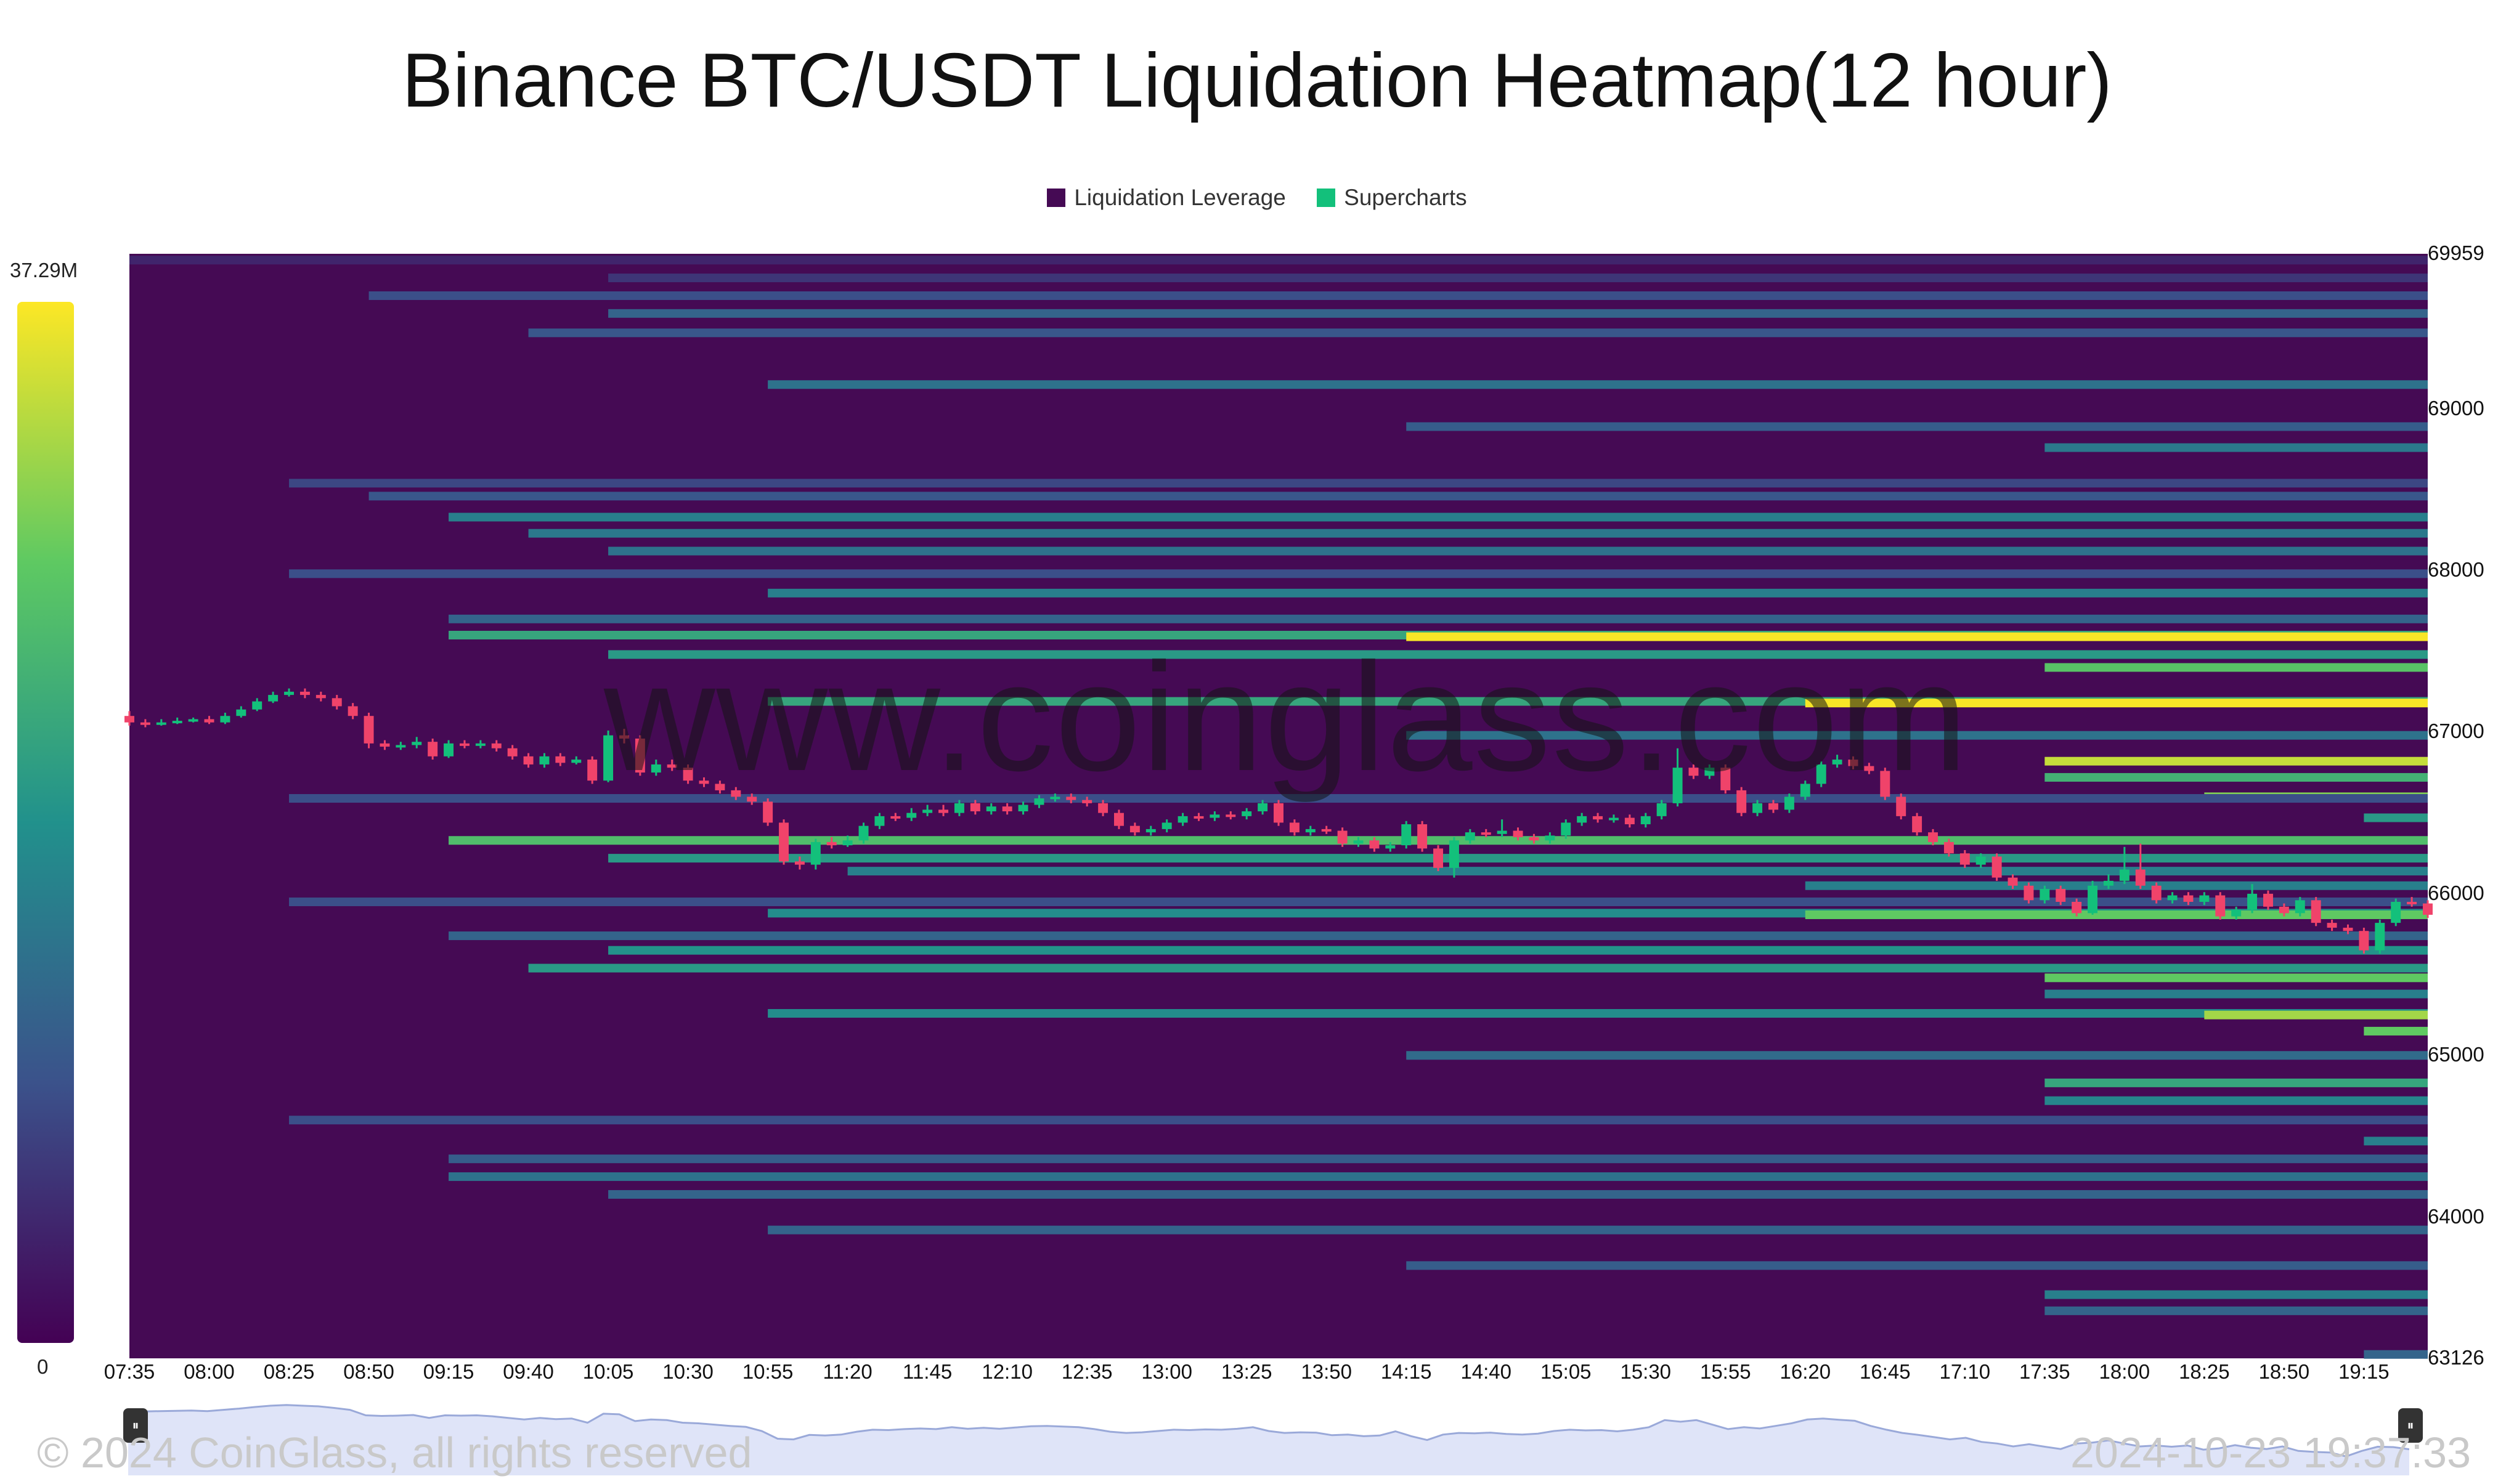  What do you see at coordinates (2410, 1425) in the screenshot?
I see `navigator-right-handle: ⏸` at bounding box center [2410, 1425].